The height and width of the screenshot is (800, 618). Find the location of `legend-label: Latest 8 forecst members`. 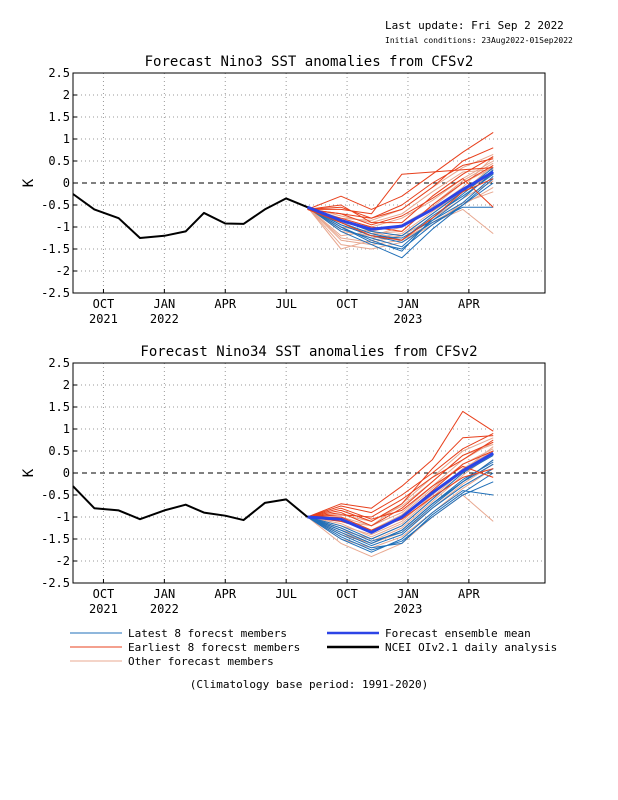

legend-label: Latest 8 forecst members is located at coordinates (207, 633).